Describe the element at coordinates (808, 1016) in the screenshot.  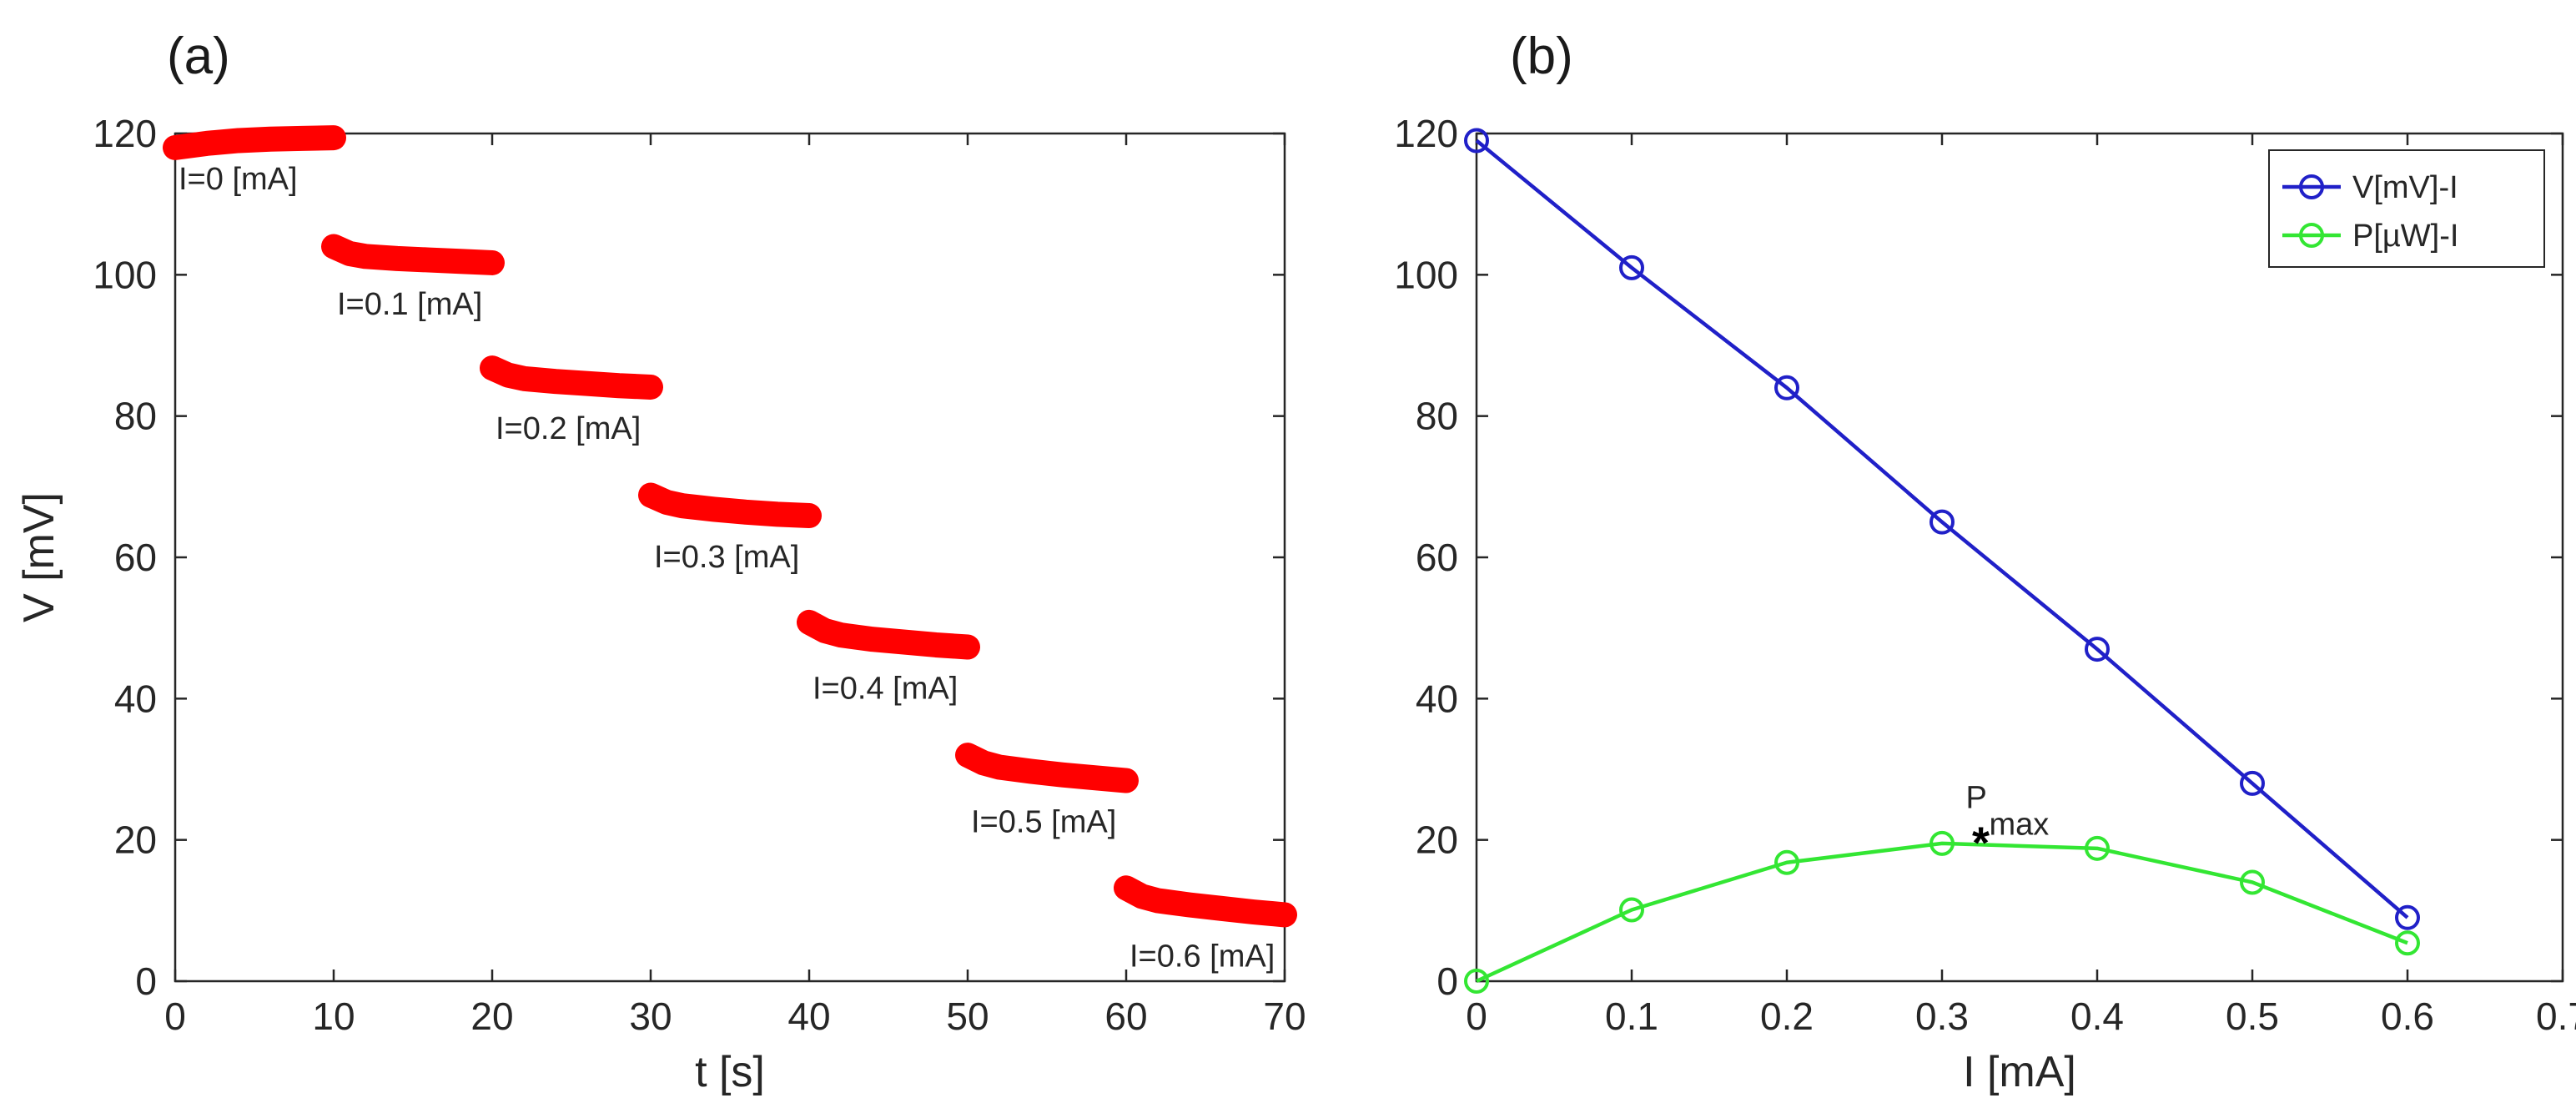
I see `x-tick-label: 40` at that location.